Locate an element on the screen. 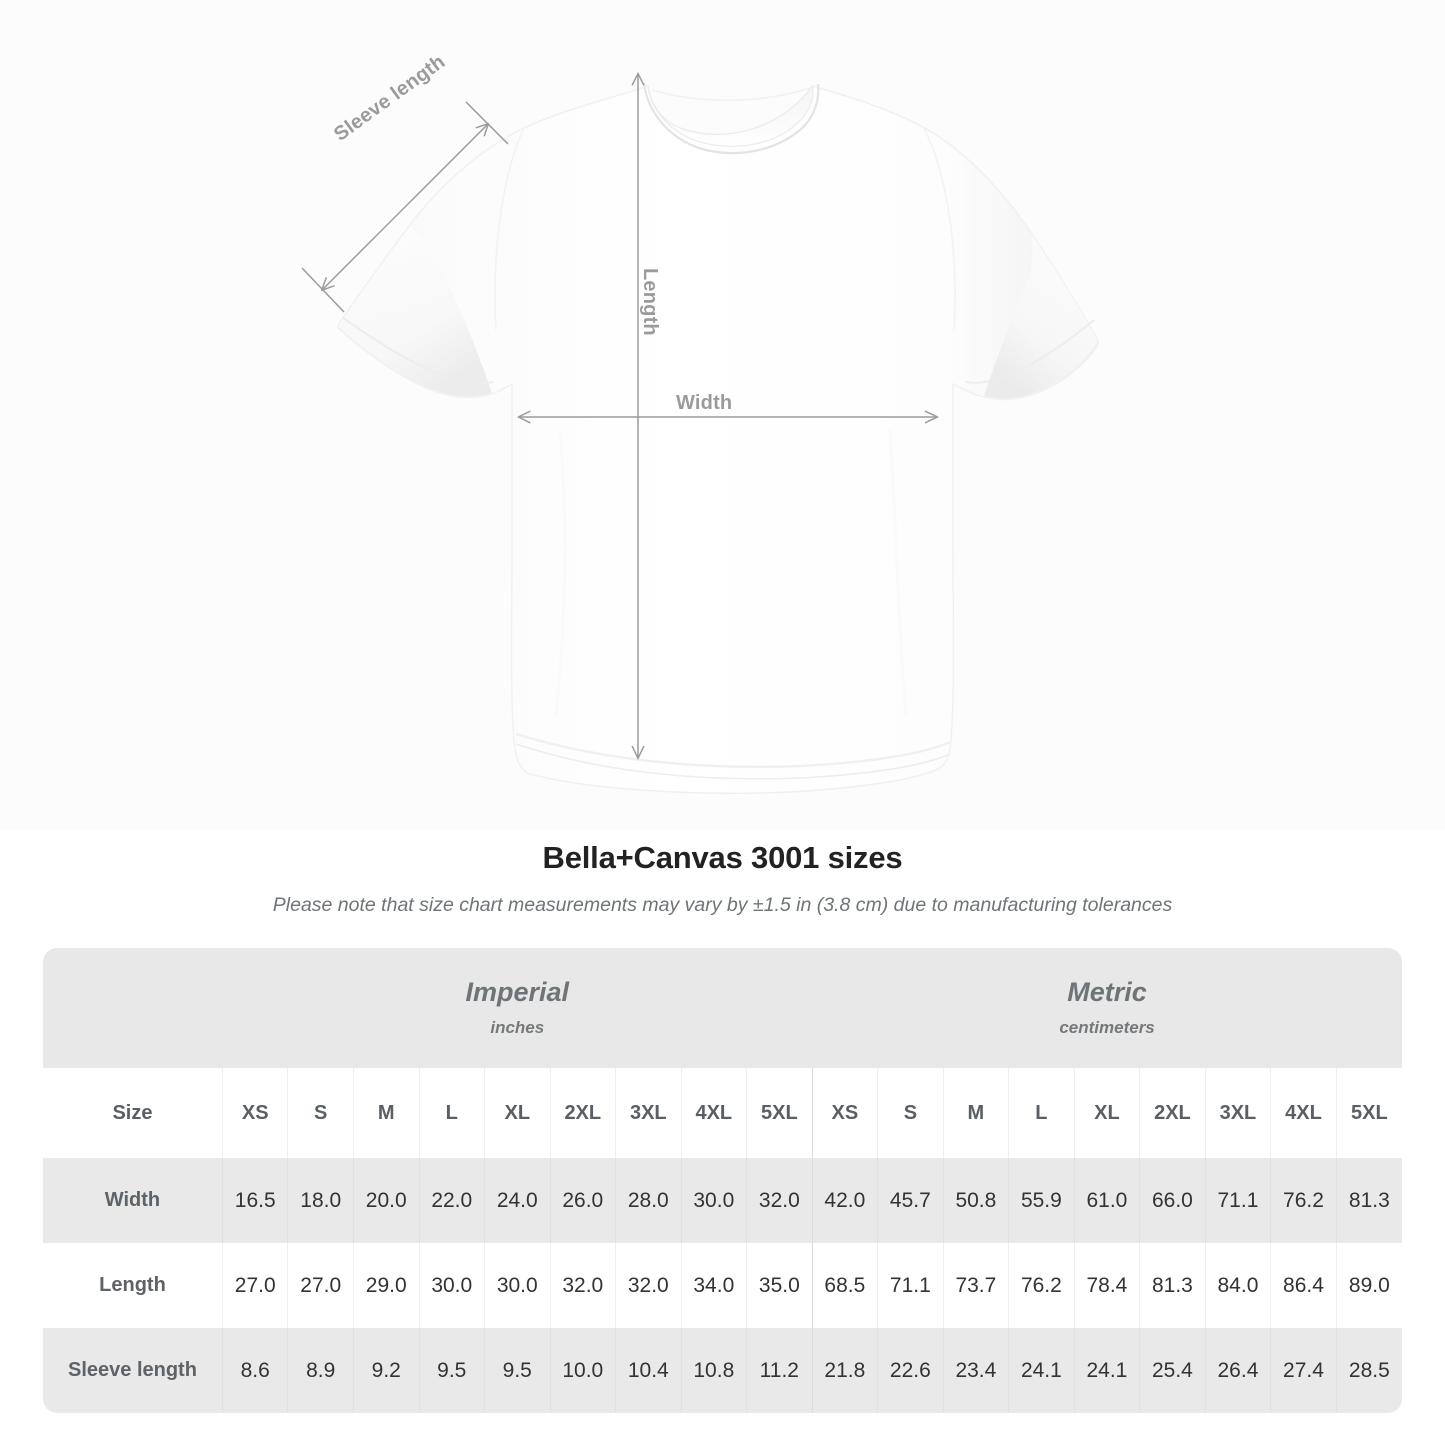  cell-sleeve-imperial-xs: 8.6 is located at coordinates (254, 1370).